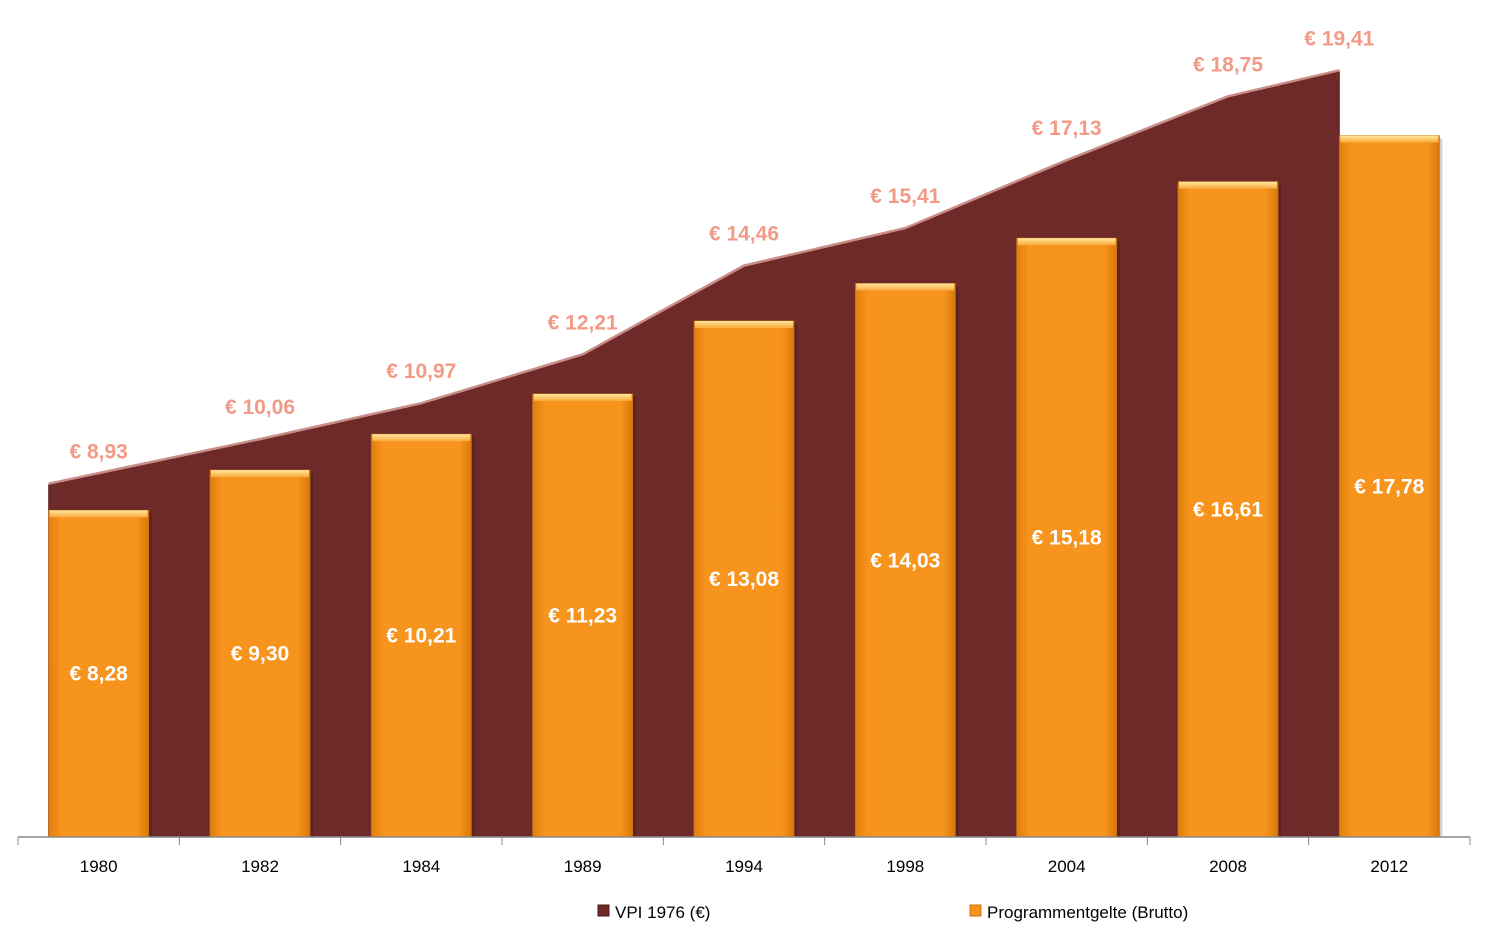 This screenshot has height=934, width=1500. I want to click on x-tick-label-1994: 1994, so click(744, 866).